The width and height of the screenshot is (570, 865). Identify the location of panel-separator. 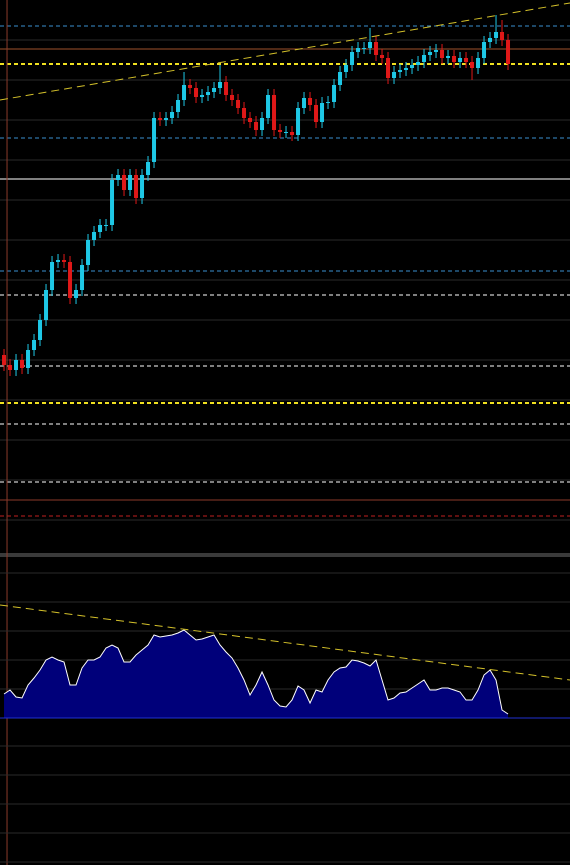
(285, 555).